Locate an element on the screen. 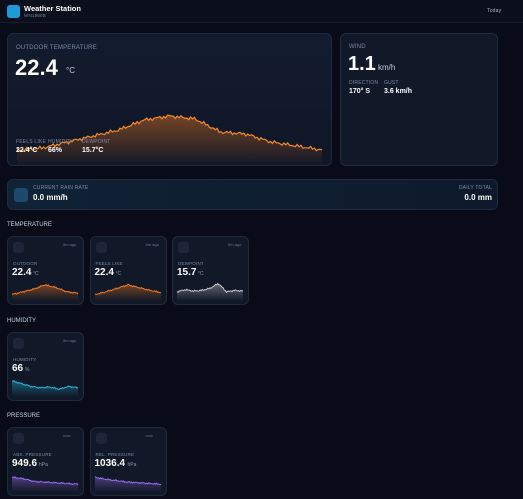 This screenshot has height=499, width=523. stat-label: FEELS LIKE is located at coordinates (31, 142).